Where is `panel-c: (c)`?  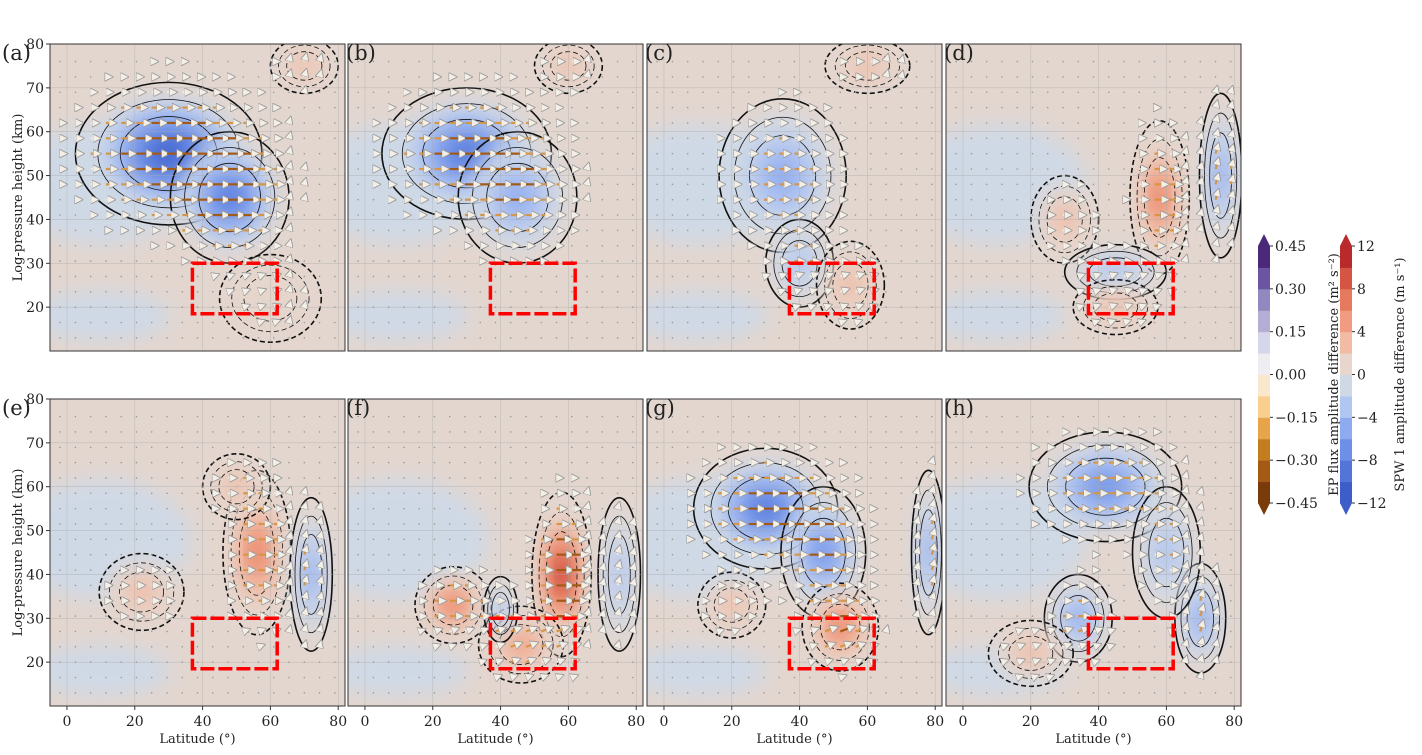 panel-c: (c) is located at coordinates (794, 196).